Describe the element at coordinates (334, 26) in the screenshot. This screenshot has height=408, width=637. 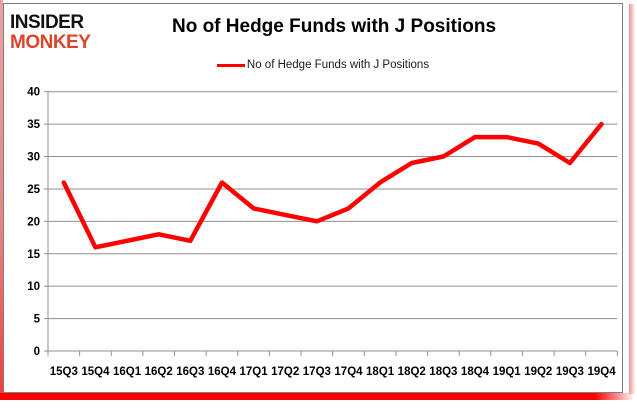
I see `chart-title: No of Hedge Funds with J Positions` at that location.